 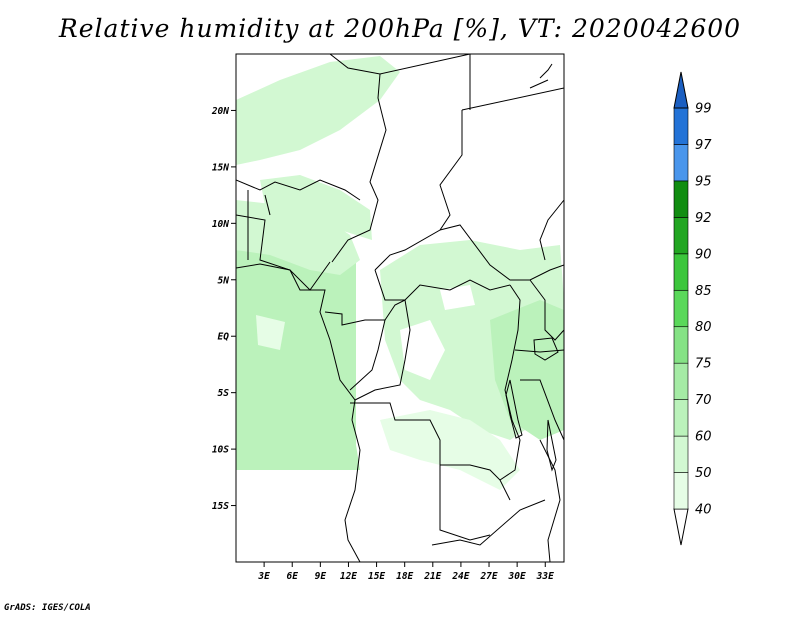 I want to click on lat-tick-label: 5S, so click(x=224, y=393).